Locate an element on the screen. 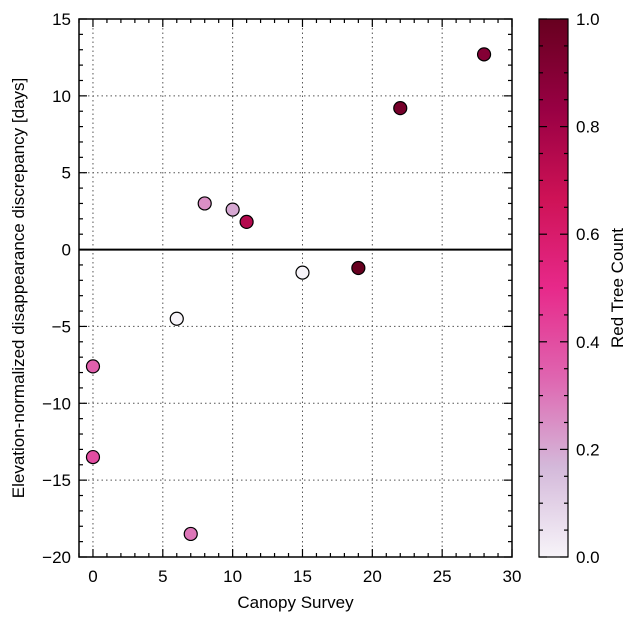 Image resolution: width=638 pixels, height=621 pixels. x-tick-label: 10 is located at coordinates (232, 576).